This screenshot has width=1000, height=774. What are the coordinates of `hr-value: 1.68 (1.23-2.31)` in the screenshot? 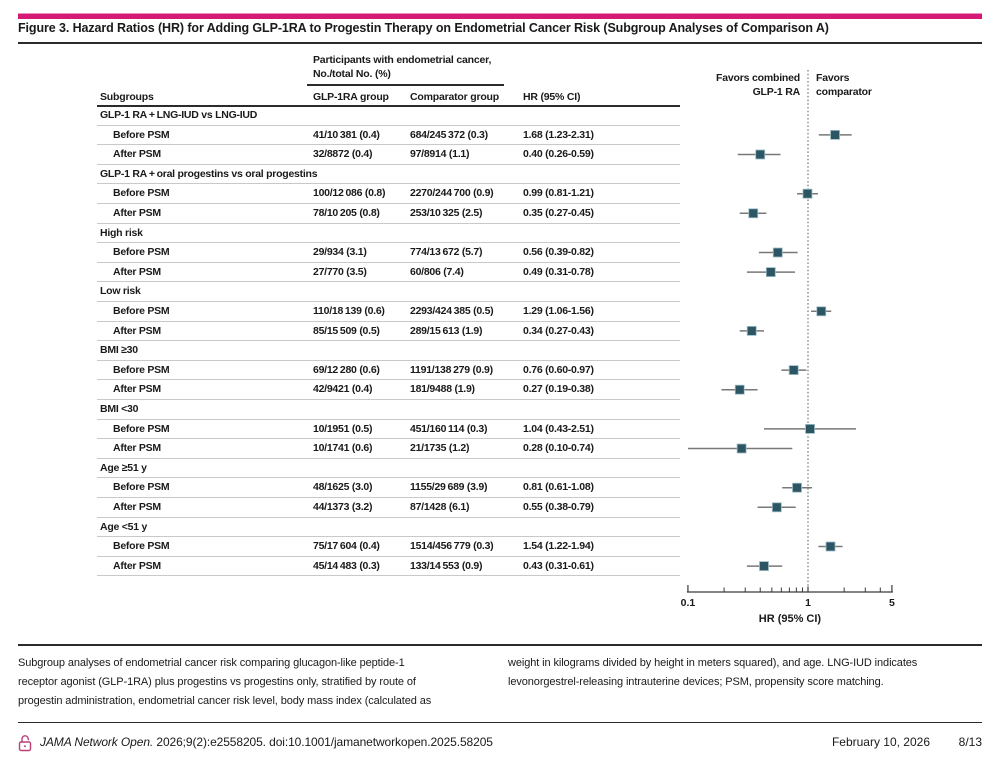 It's located at (558, 134).